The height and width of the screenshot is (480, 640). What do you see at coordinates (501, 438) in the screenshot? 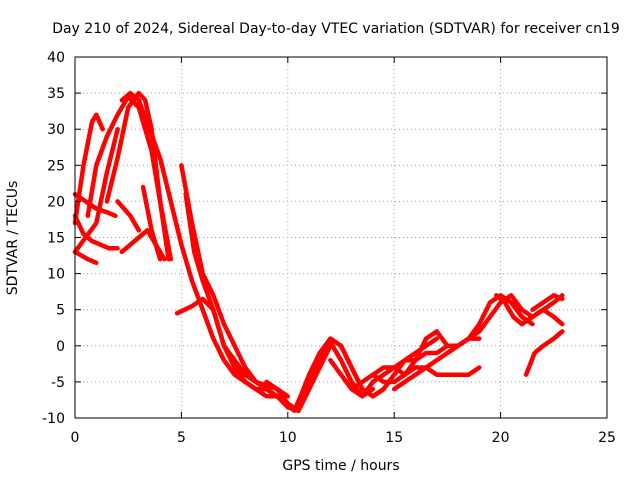
I see `x-tick-label: 20` at bounding box center [501, 438].